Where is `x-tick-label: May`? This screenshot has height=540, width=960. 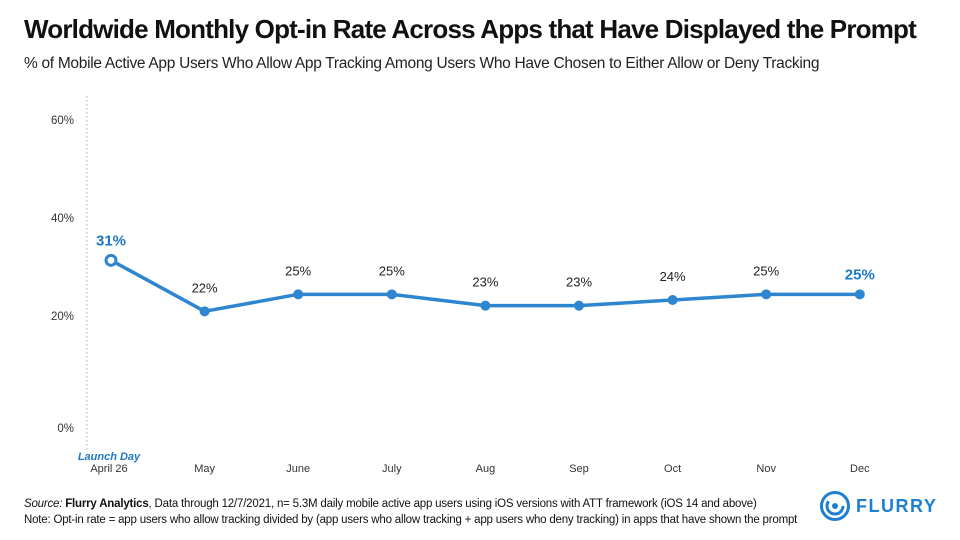
x-tick-label: May is located at coordinates (204, 469).